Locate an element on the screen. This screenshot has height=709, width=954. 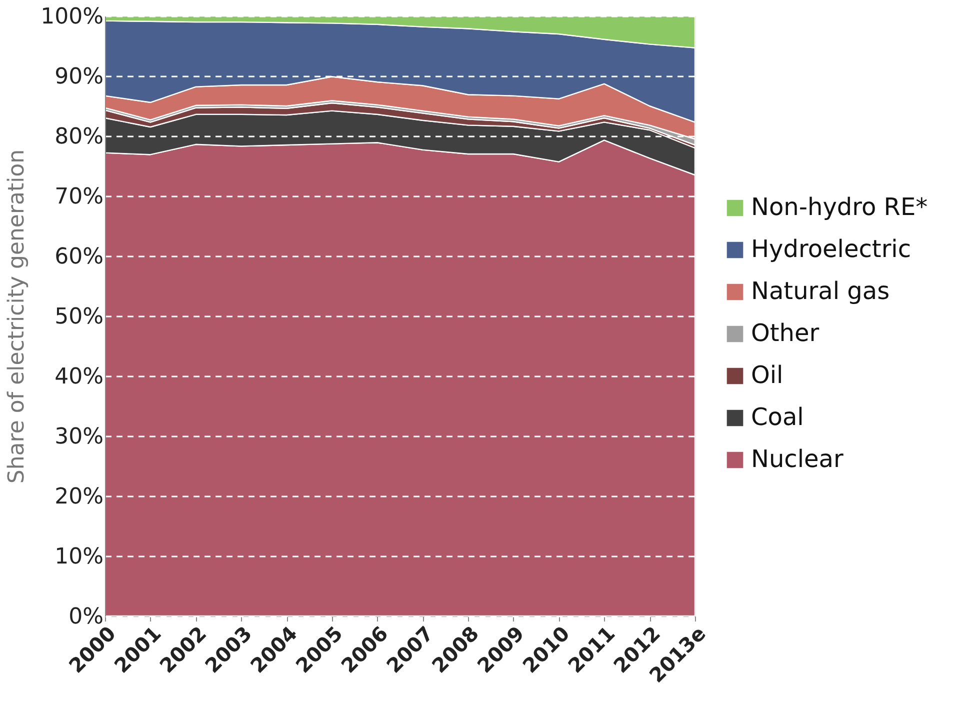
y-tick-label: 50% is located at coordinates (79, 317).